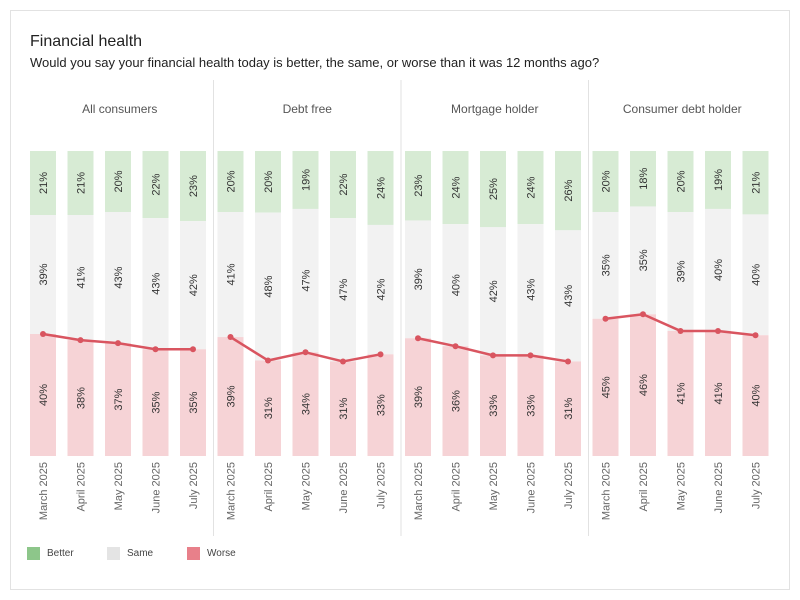 Image resolution: width=800 pixels, height=600 pixels. What do you see at coordinates (757, 275) in the screenshot?
I see `label-same: 40%` at bounding box center [757, 275].